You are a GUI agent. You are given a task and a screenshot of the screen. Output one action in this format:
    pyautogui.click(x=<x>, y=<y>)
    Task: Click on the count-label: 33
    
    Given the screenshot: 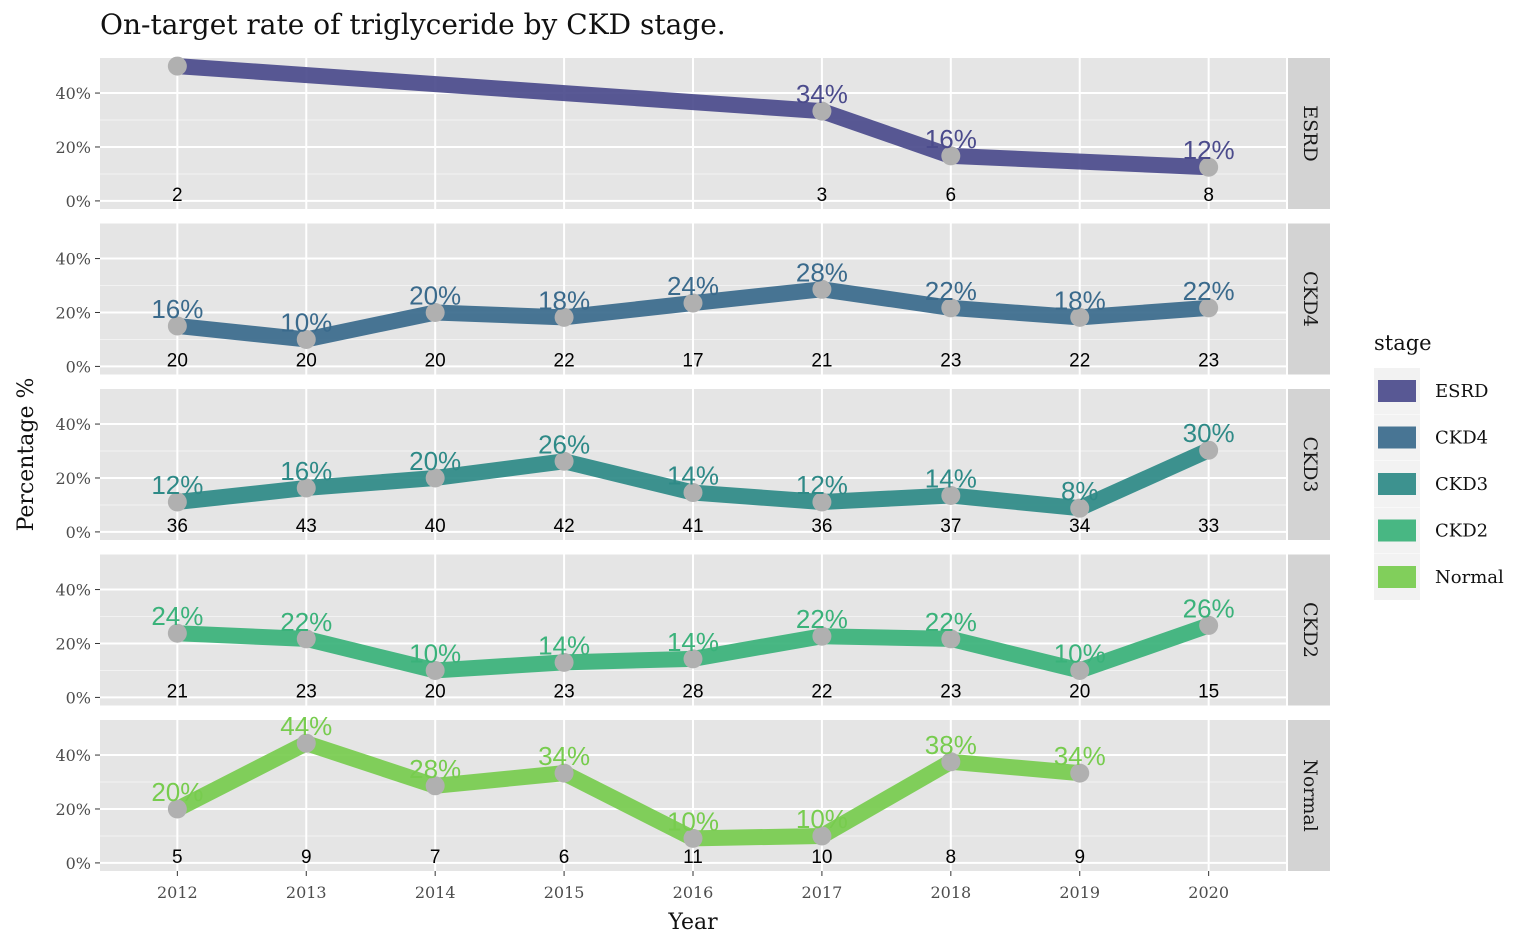 What is the action you would take?
    pyautogui.click(x=1208, y=526)
    